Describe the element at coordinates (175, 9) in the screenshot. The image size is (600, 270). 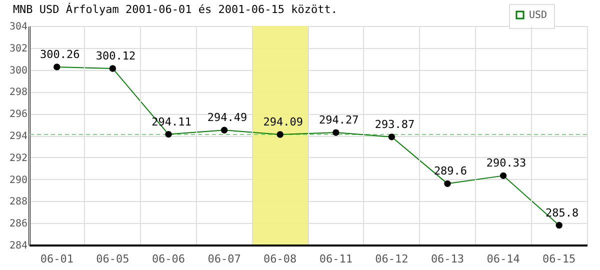
I see `chart-title: MNB USD Árfolyam 2001-06-01 és 2001-06-15 között.` at that location.